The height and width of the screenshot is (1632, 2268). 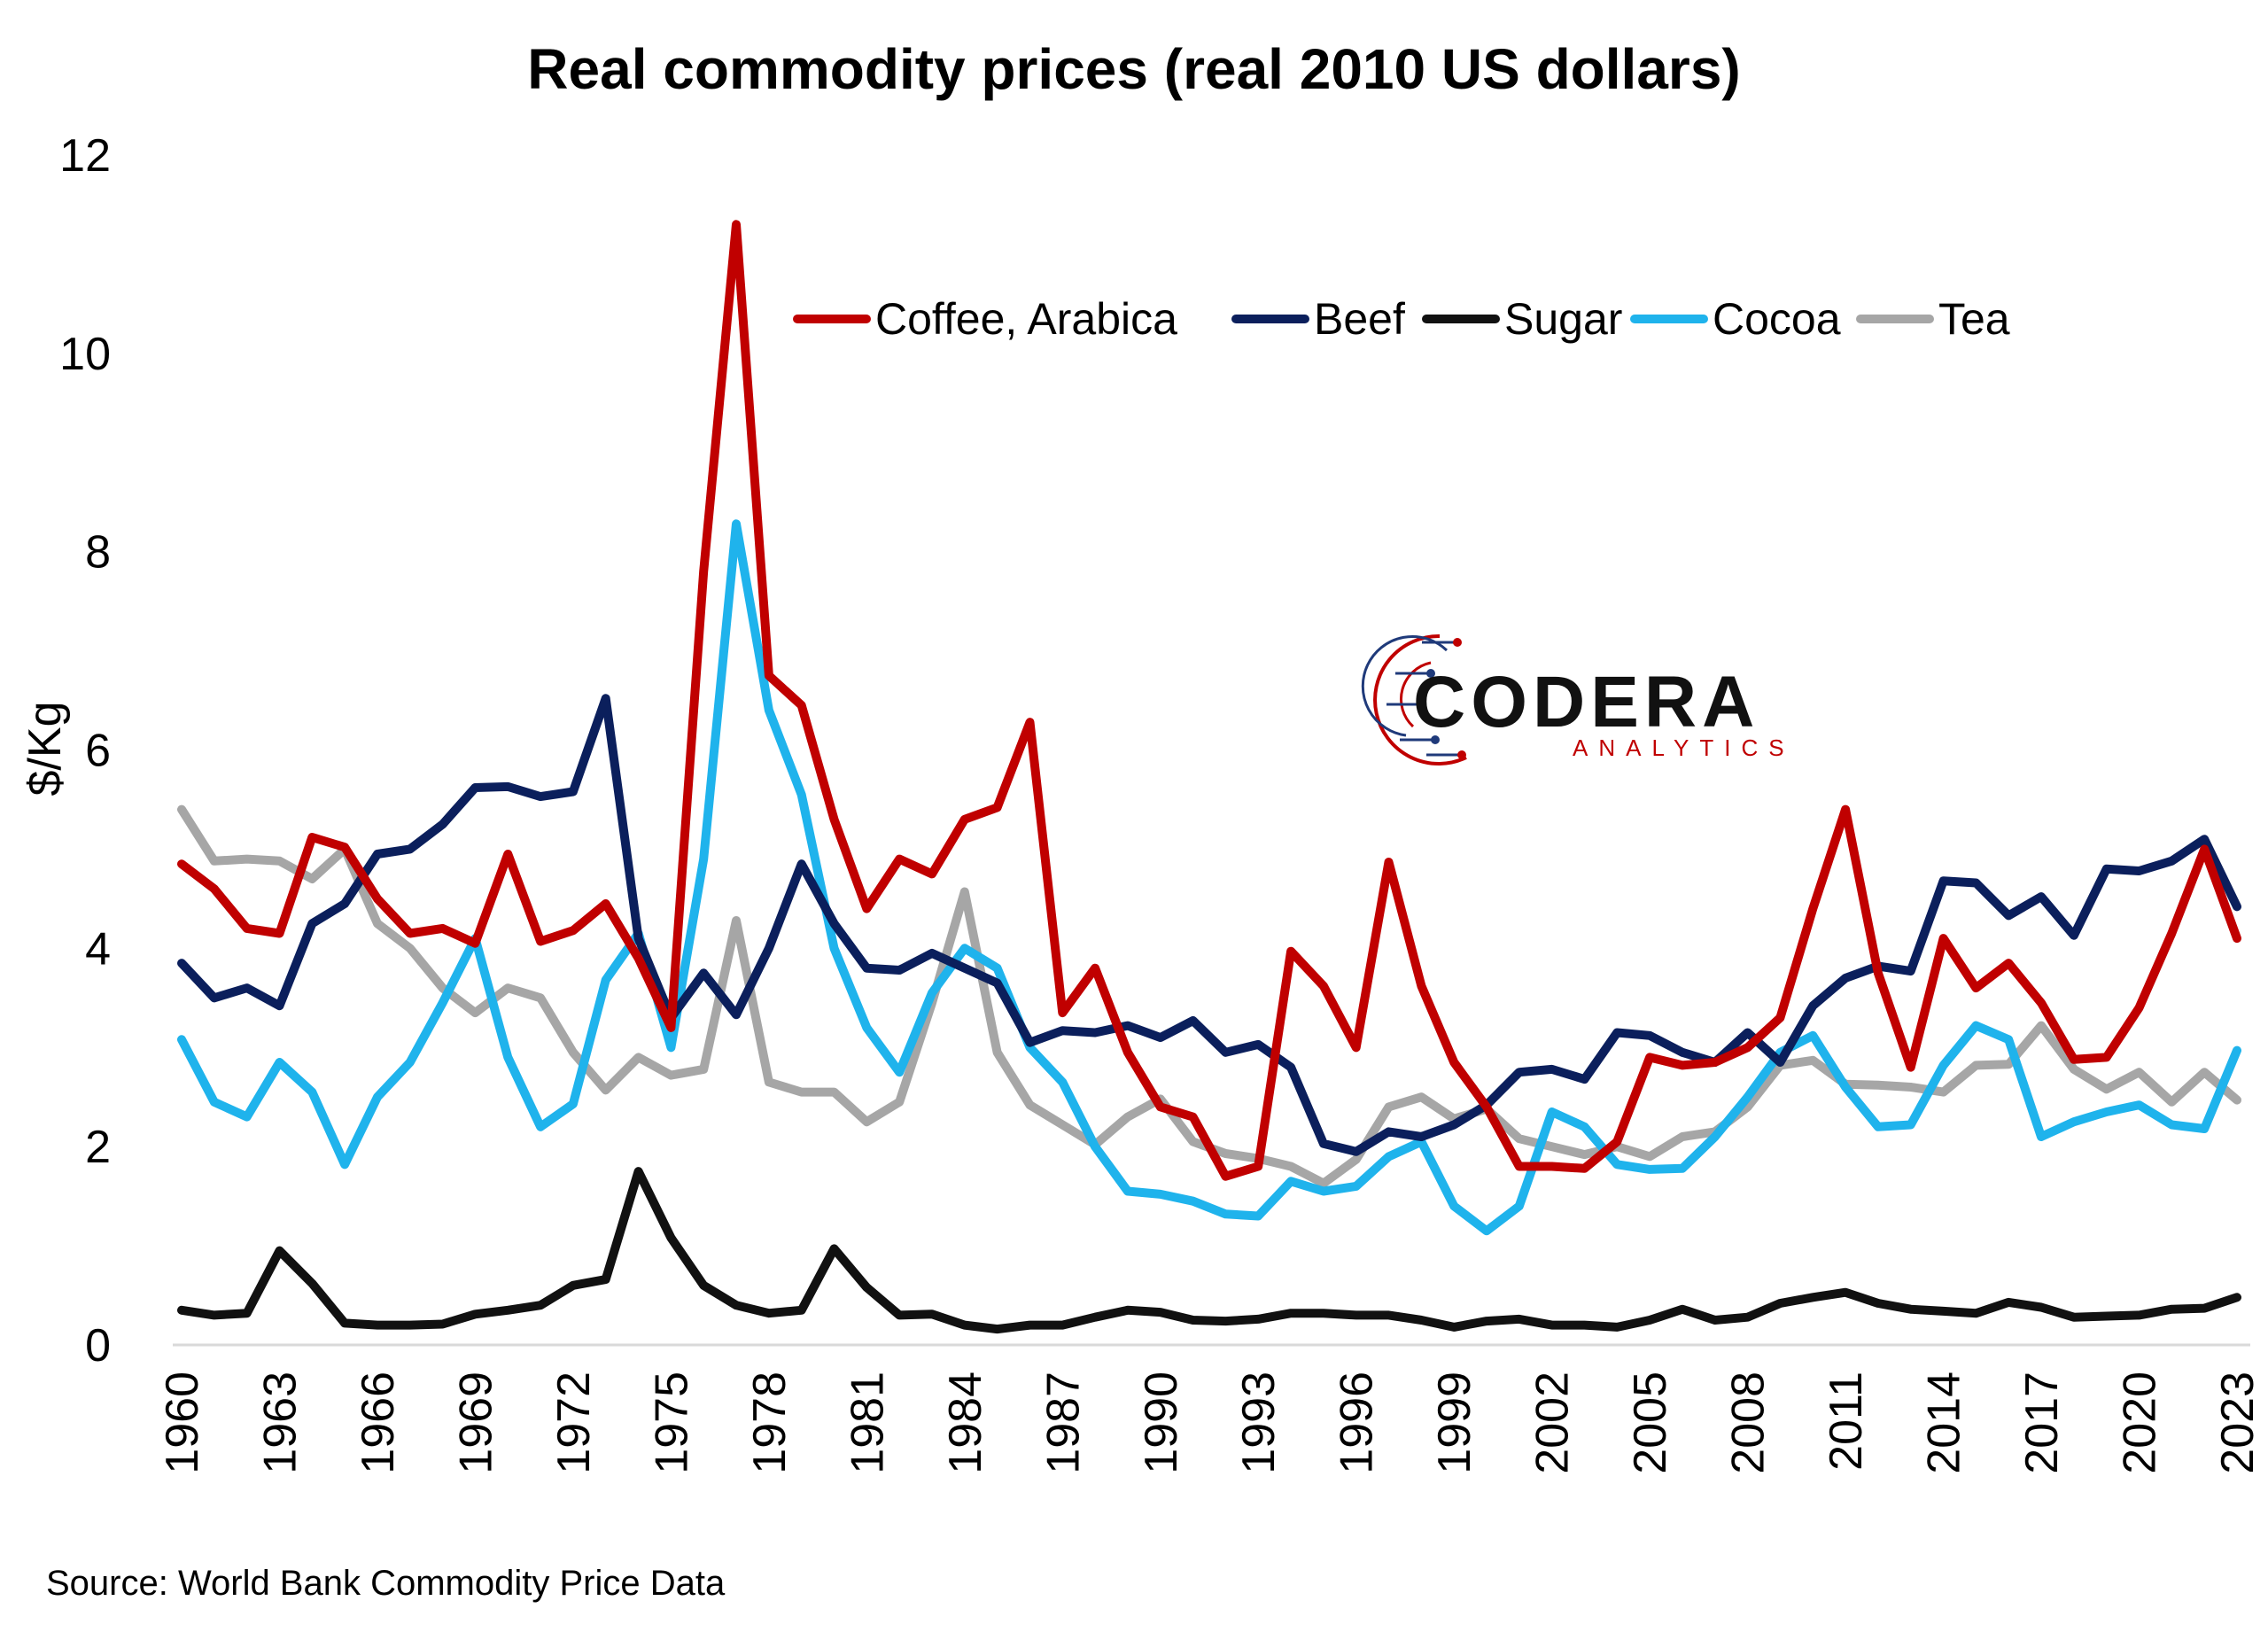 What do you see at coordinates (280, 1423) in the screenshot?
I see `x-tick-label: 1963` at bounding box center [280, 1423].